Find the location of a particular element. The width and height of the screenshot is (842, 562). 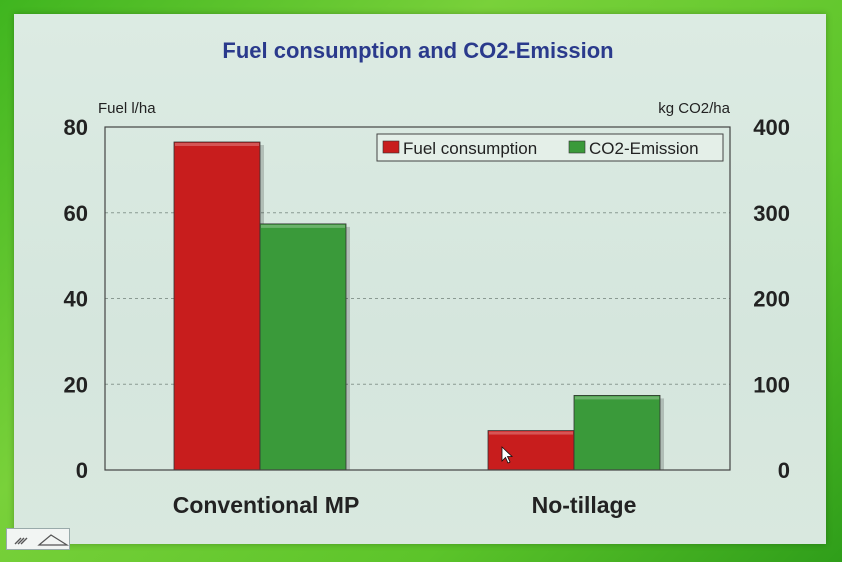

y-left-tick-label: 20 is located at coordinates (76, 384).